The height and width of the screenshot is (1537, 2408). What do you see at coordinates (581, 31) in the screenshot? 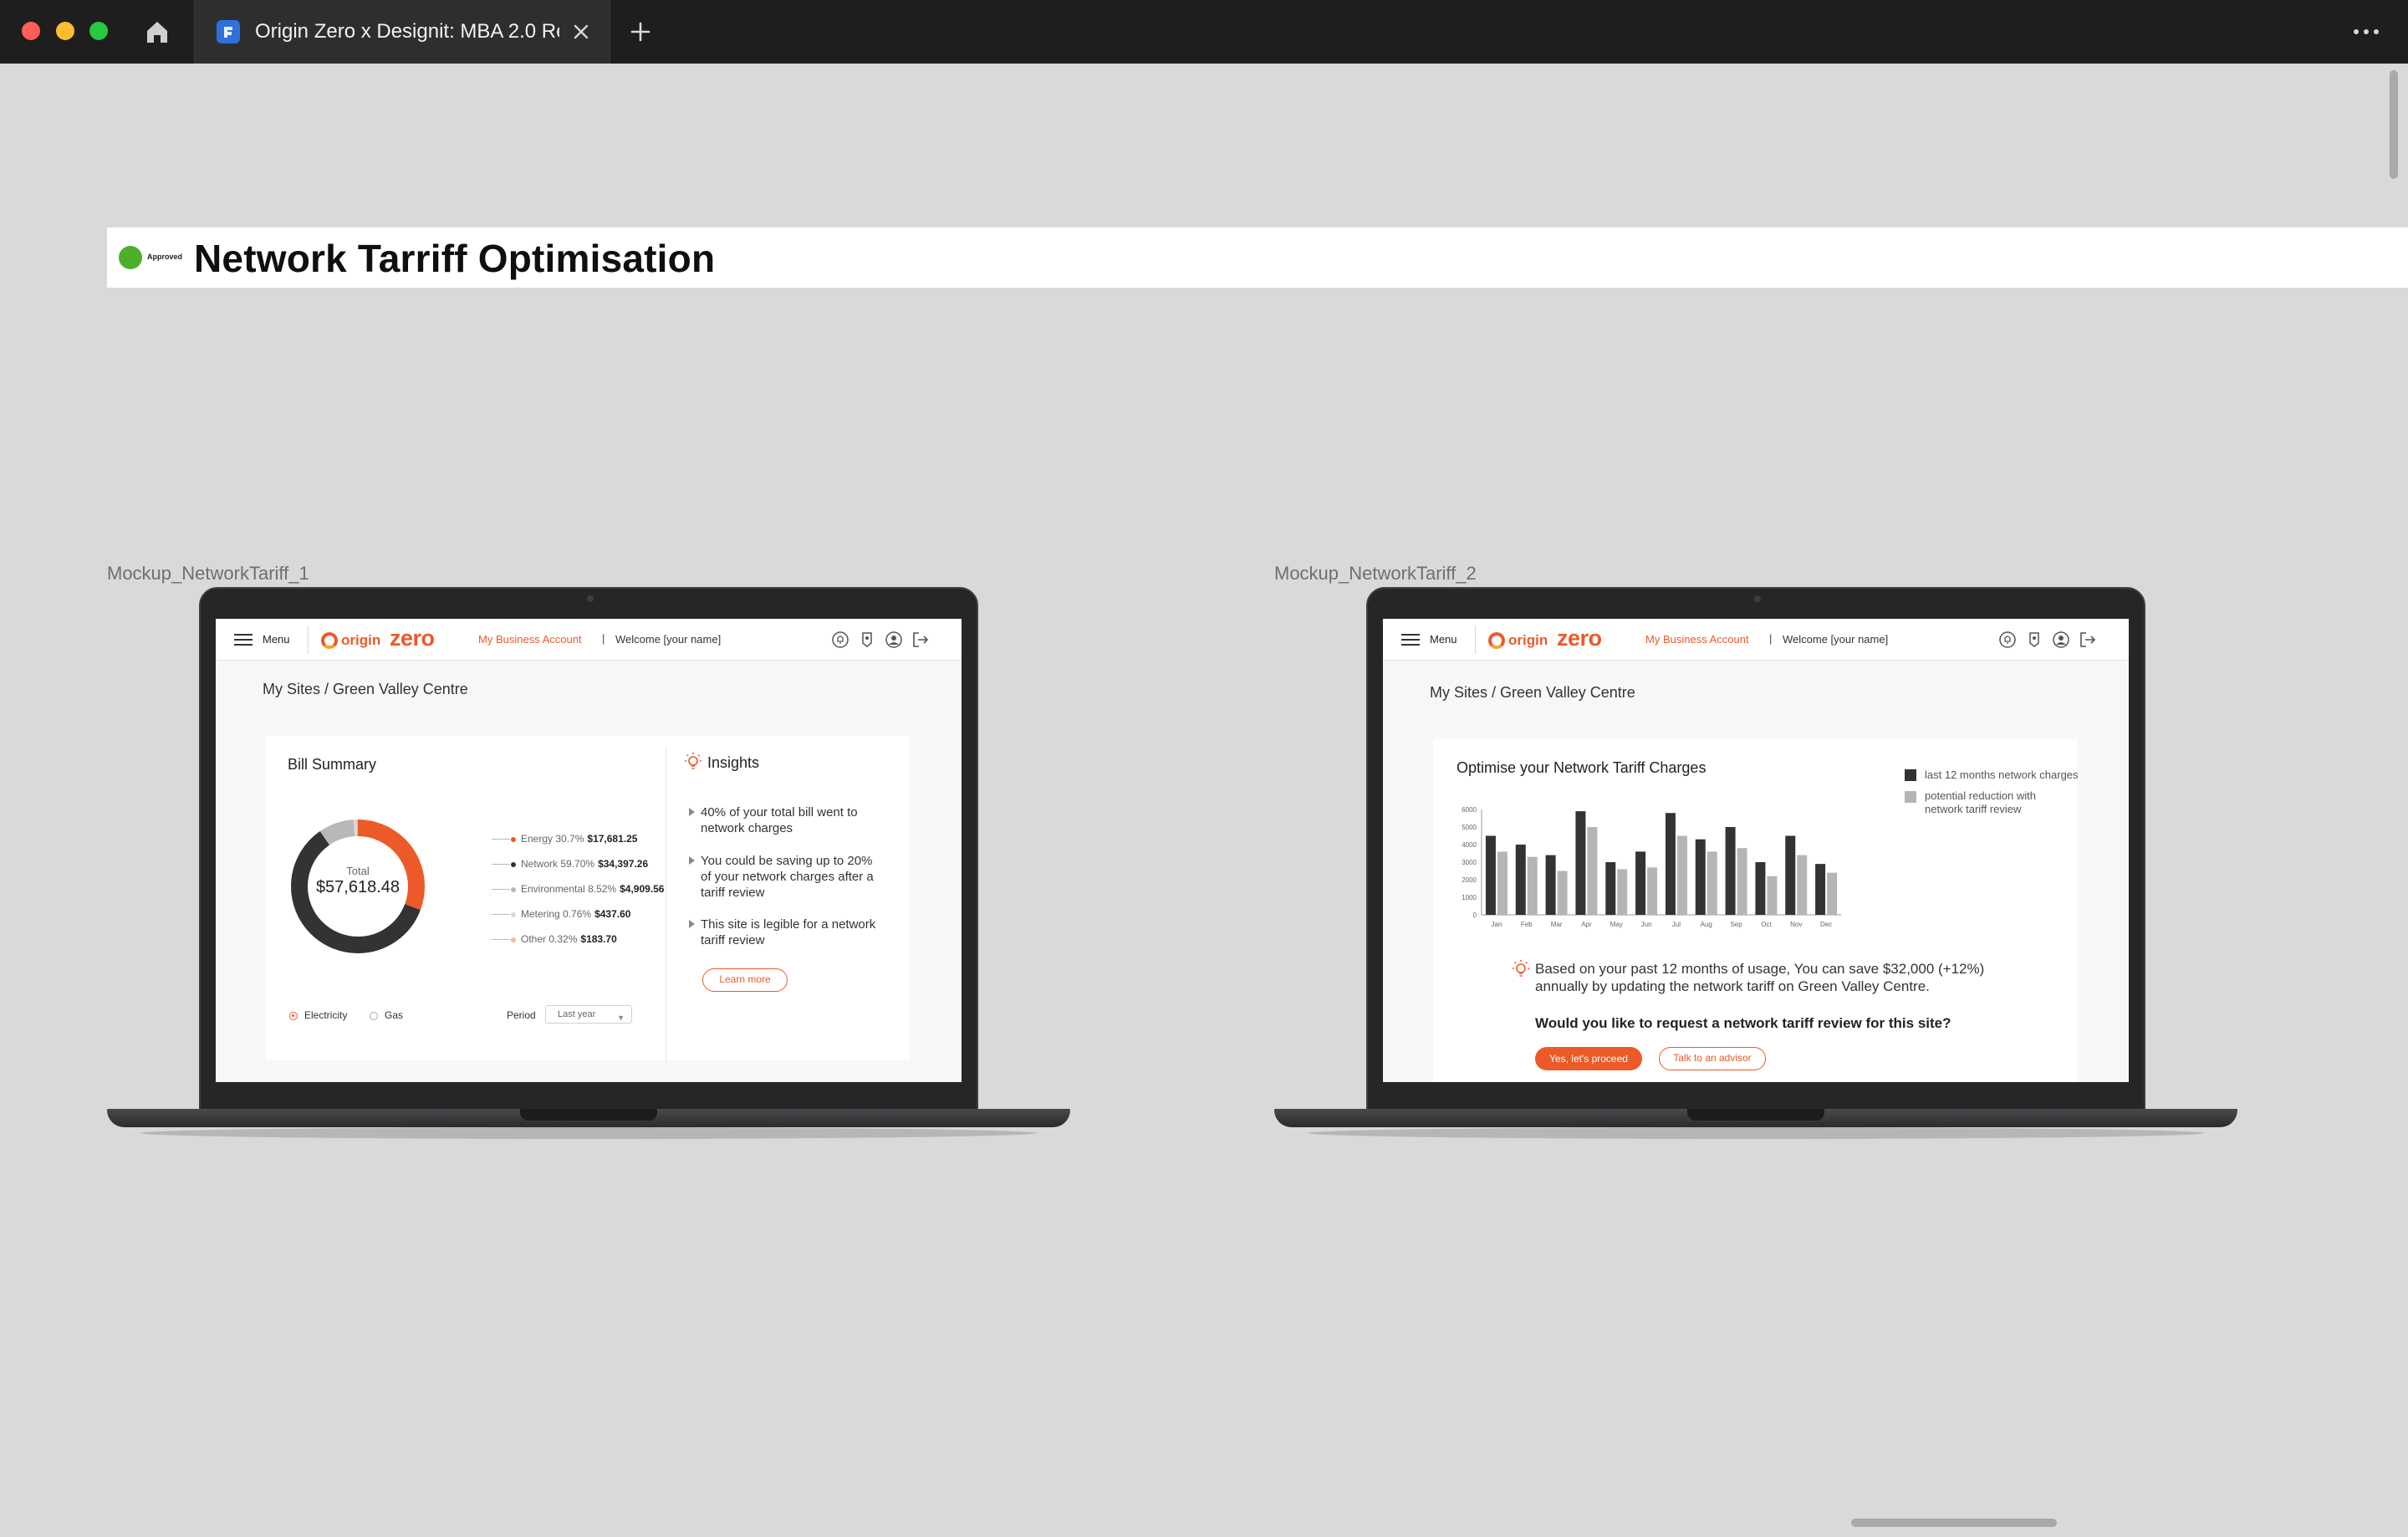
I see `close-tab-icon` at bounding box center [581, 31].